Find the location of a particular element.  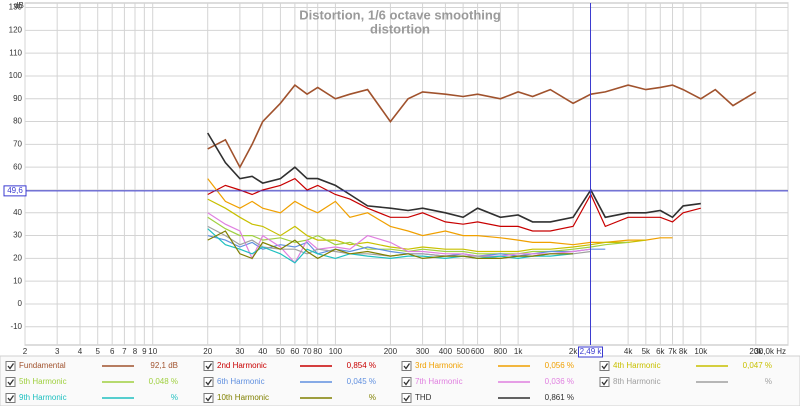

x-tick-label: 7 is located at coordinates (124, 351).